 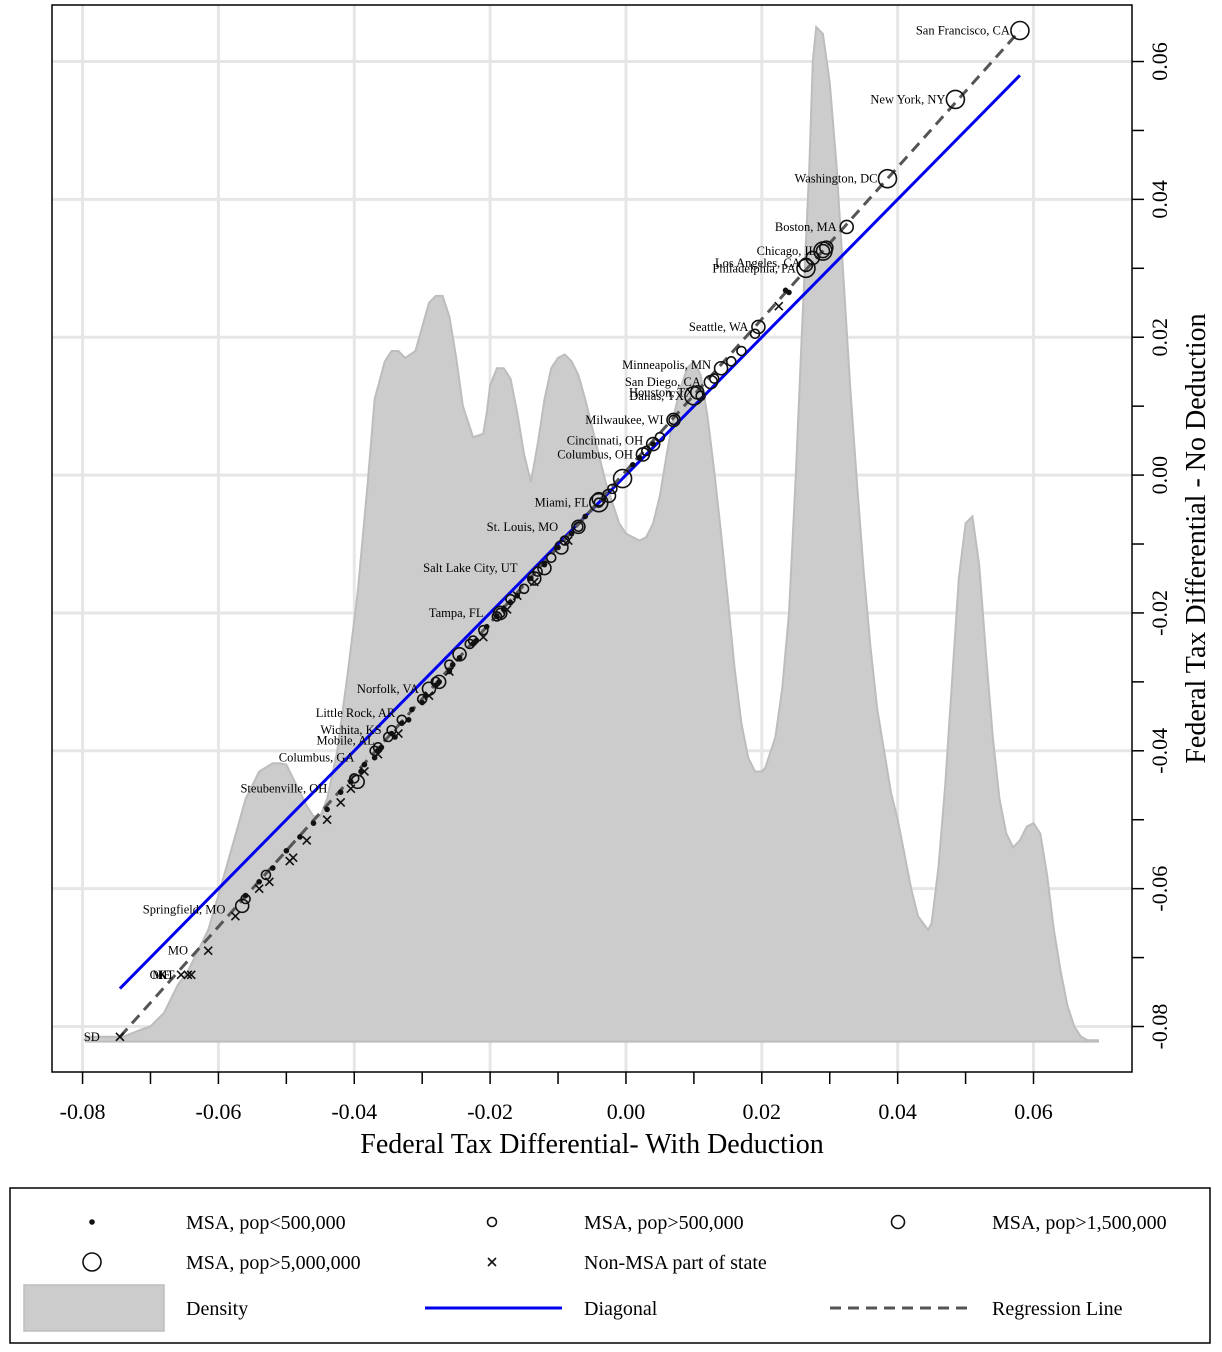 I want to click on legend-item: MSA, pop>5,000,000, so click(x=221, y=1263).